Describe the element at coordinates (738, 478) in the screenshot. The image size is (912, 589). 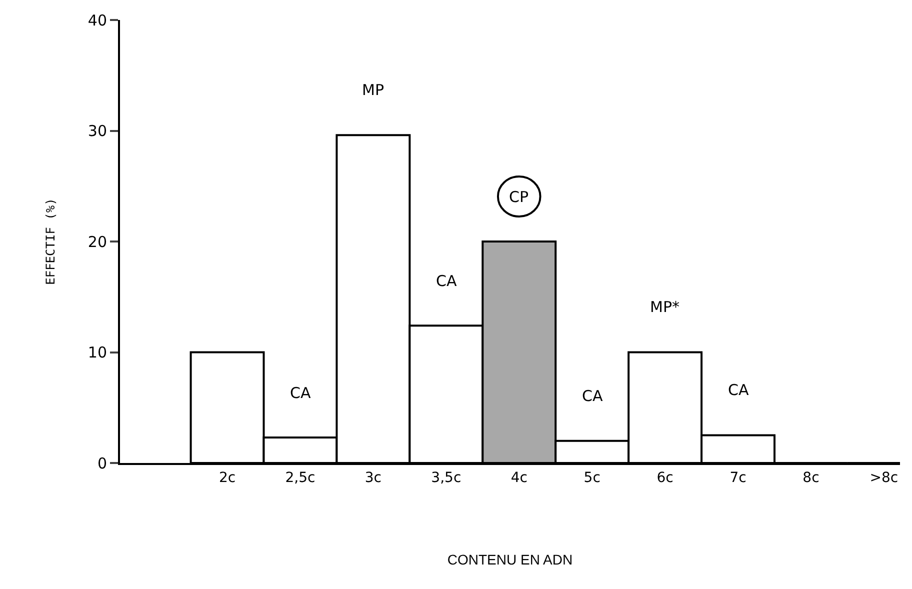
I see `x-tick-label: 7c` at that location.